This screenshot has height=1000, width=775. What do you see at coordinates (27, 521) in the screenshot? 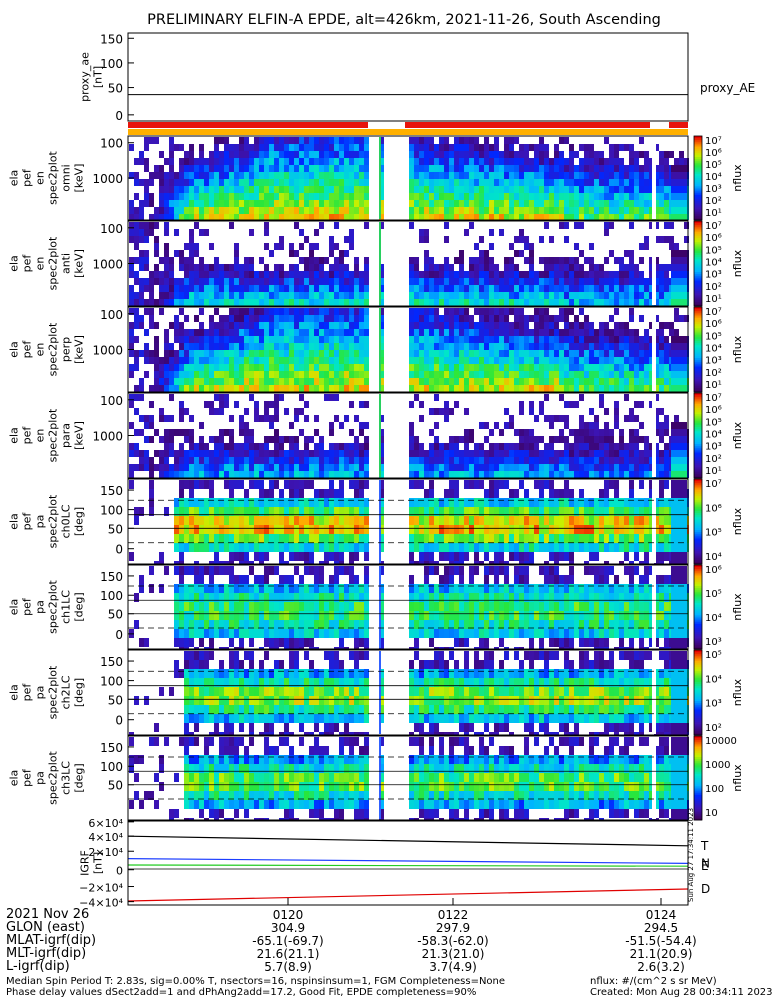
I see `y-label-line: pef` at bounding box center [27, 521].